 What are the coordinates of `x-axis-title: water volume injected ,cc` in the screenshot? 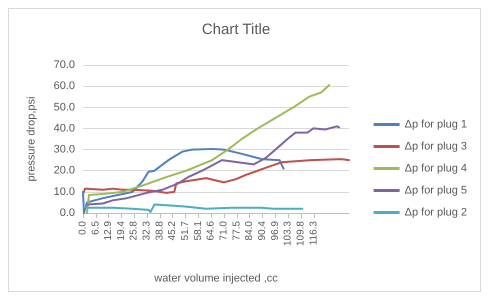 It's located at (215, 278).